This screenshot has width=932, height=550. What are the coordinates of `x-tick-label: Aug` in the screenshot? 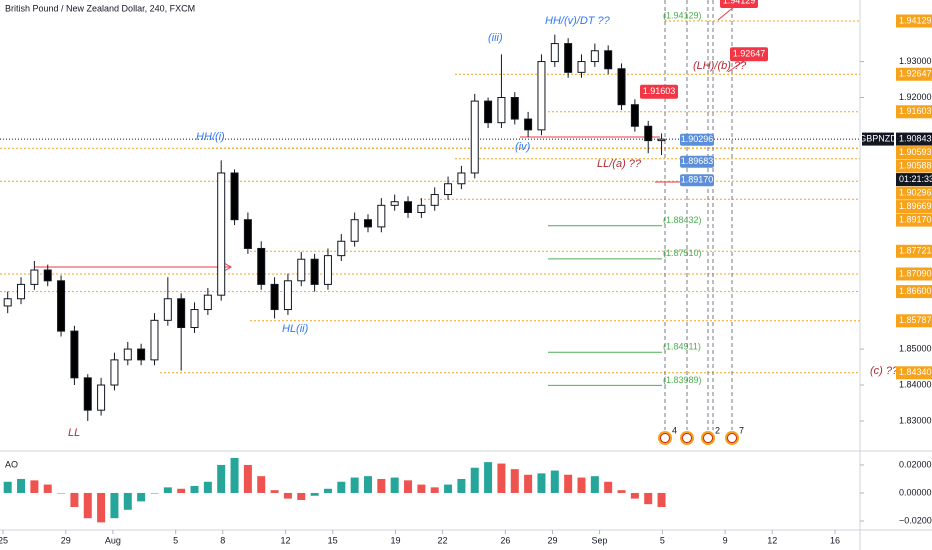 It's located at (113, 540).